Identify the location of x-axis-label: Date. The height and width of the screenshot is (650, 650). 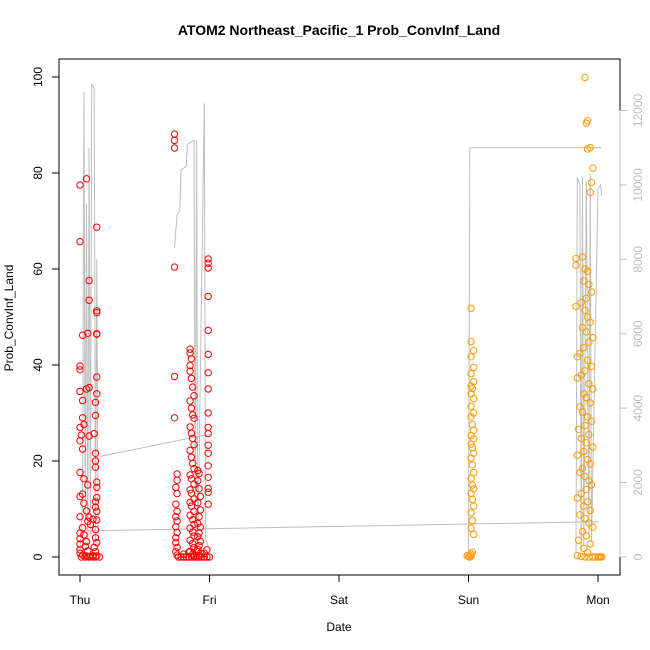
(339, 627).